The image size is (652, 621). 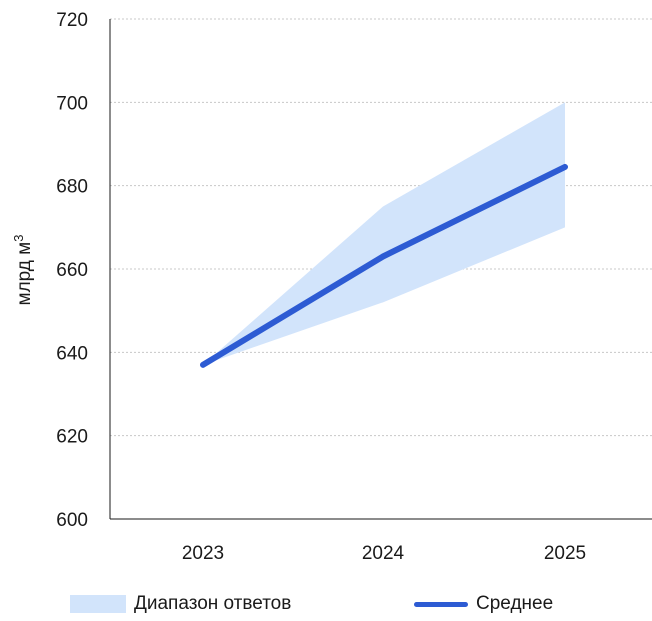 I want to click on y-tick-labels: 600 620 640 660 680 700 720, so click(x=72, y=270).